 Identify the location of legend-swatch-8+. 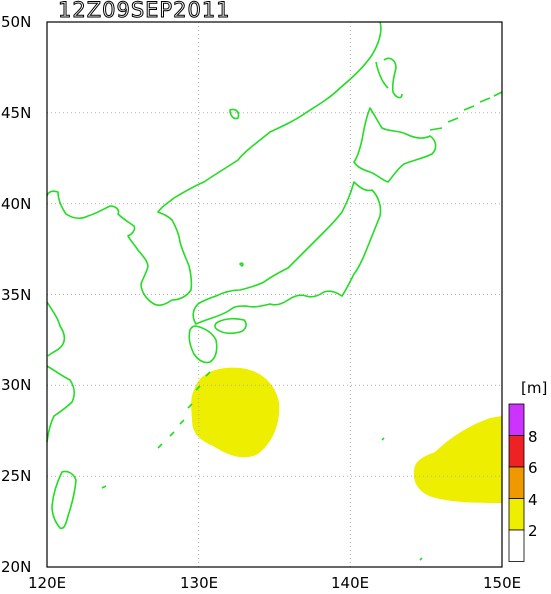
(516, 419).